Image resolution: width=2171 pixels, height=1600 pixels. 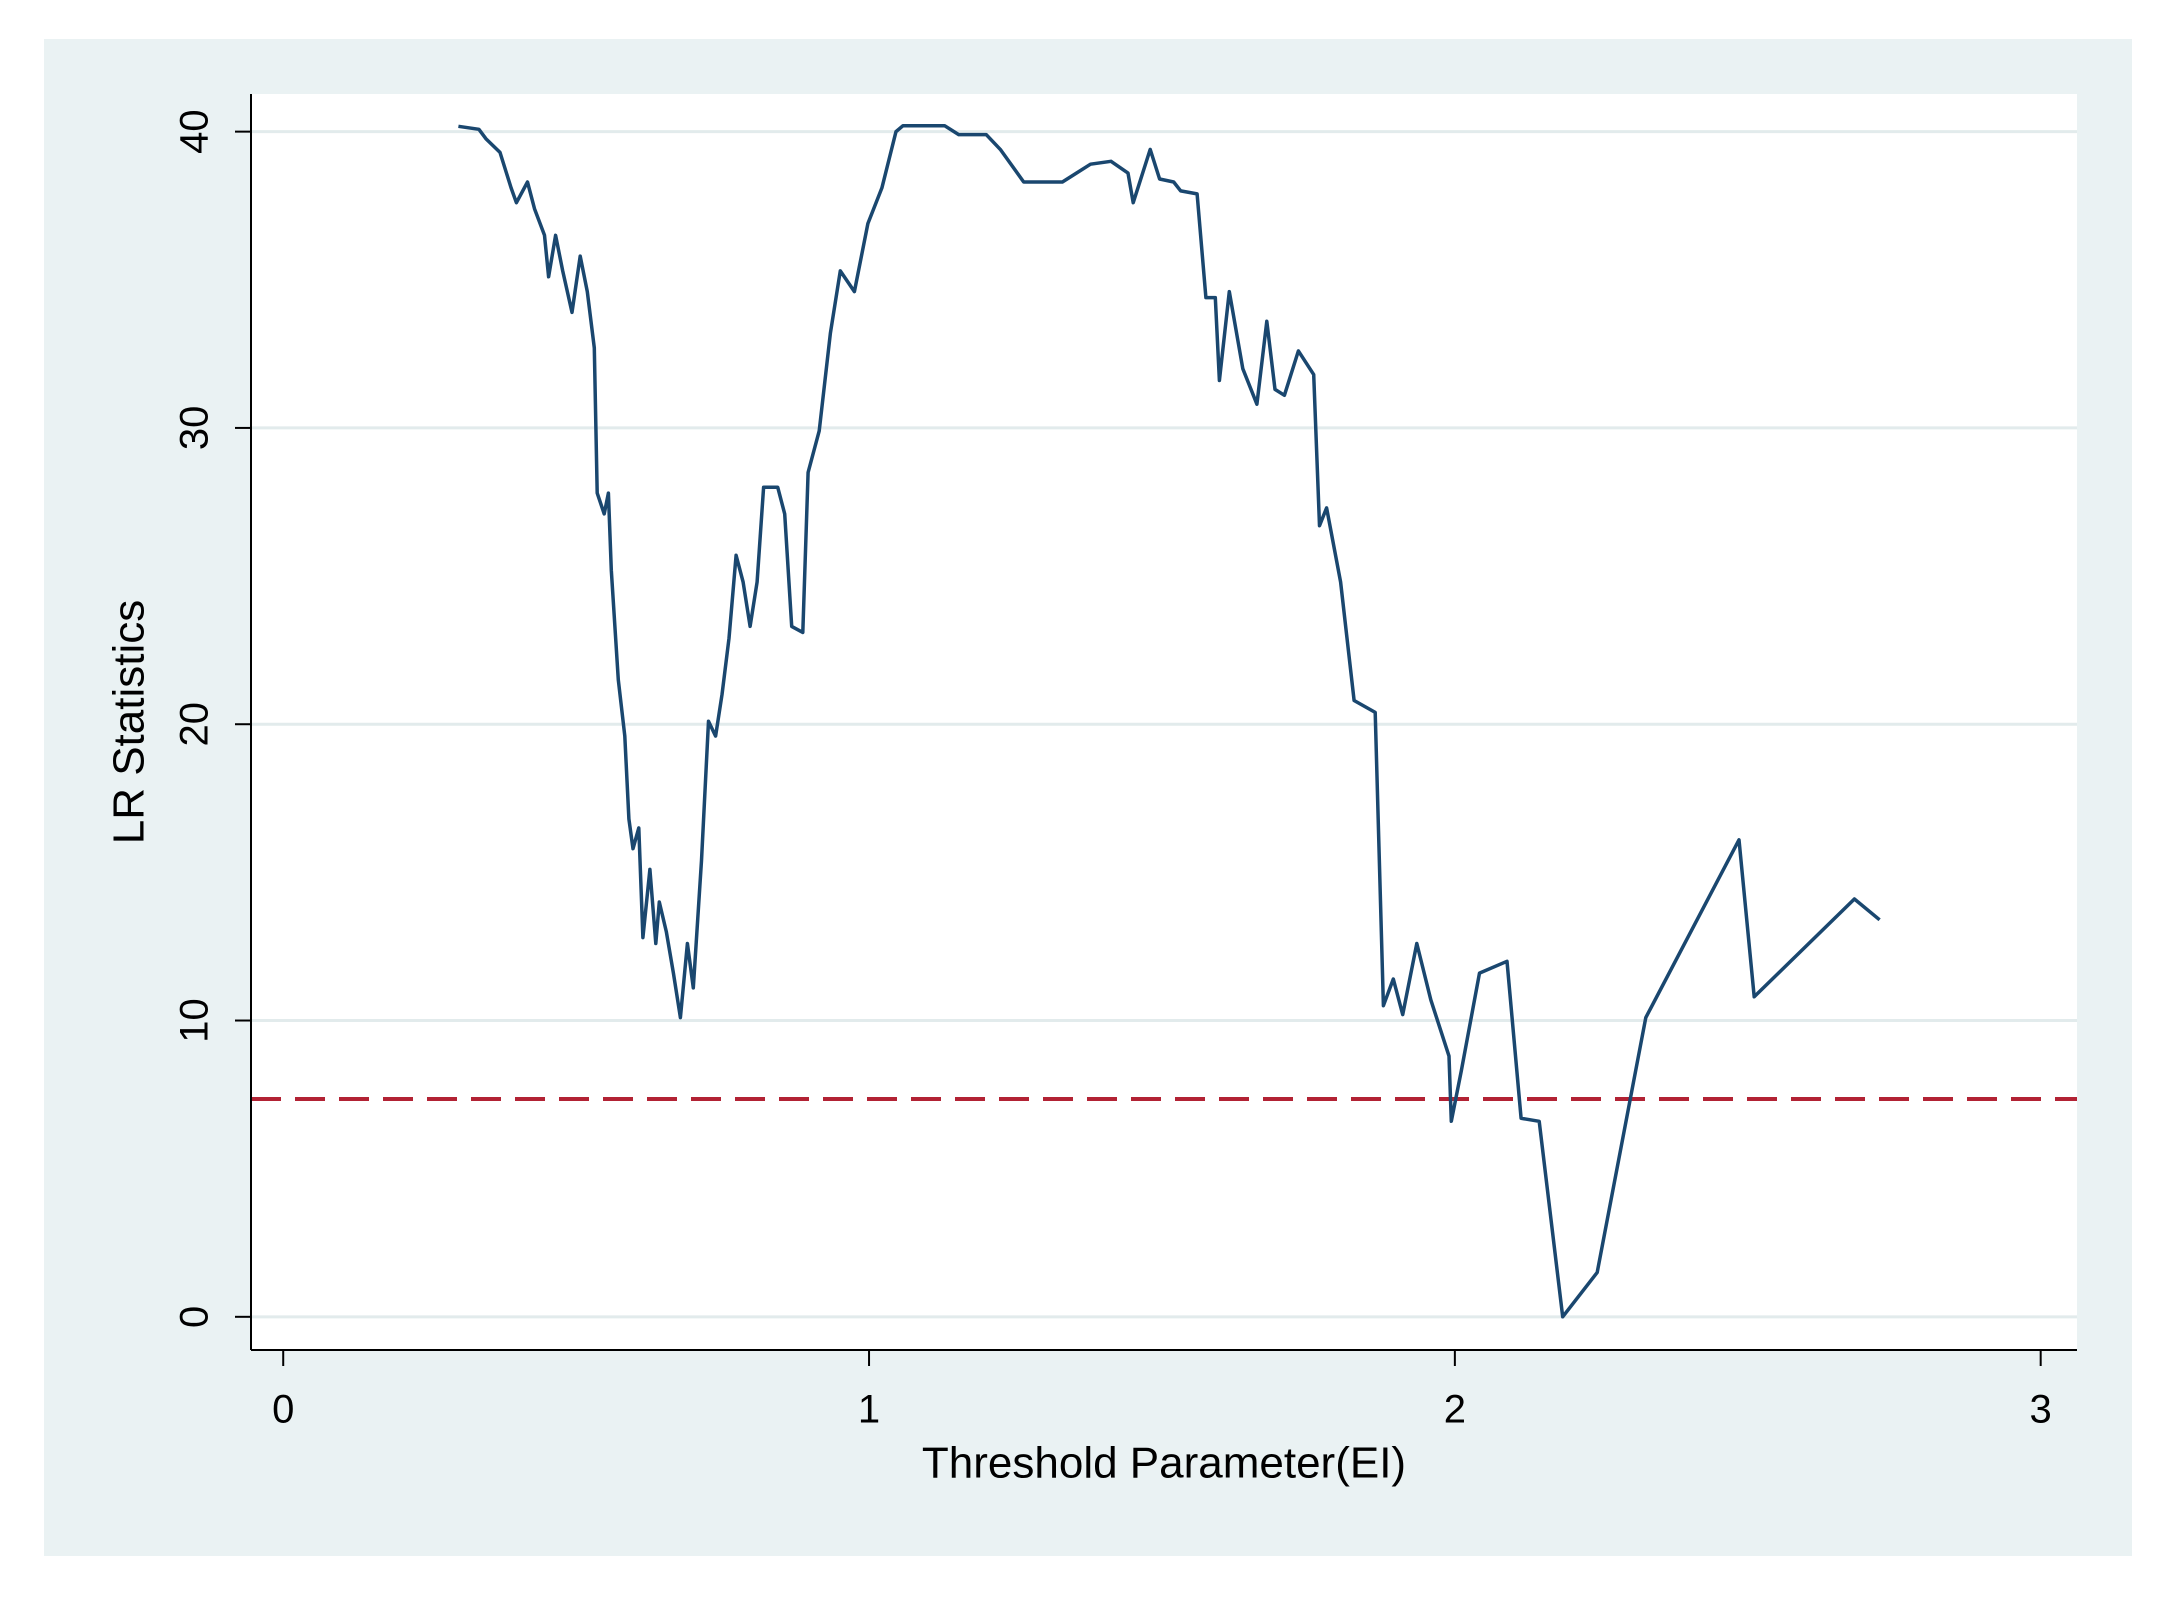 I want to click on y-tick-label: 40, so click(x=195, y=131).